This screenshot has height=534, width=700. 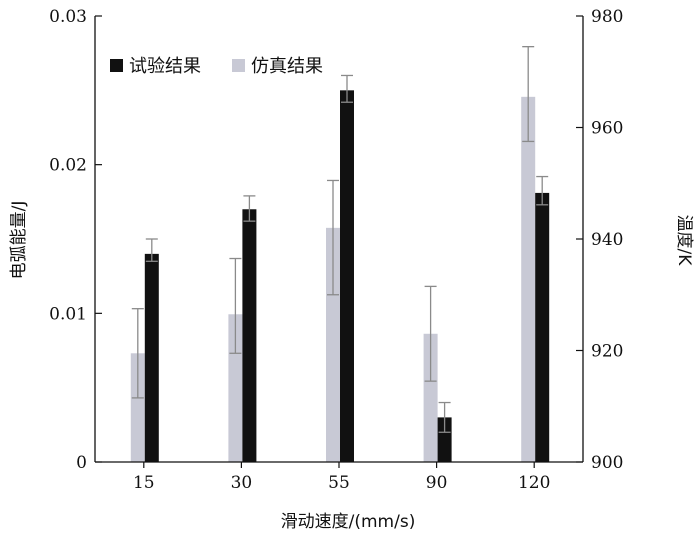 I want to click on legend-label-sim: 仿真结果, so click(x=287, y=66).